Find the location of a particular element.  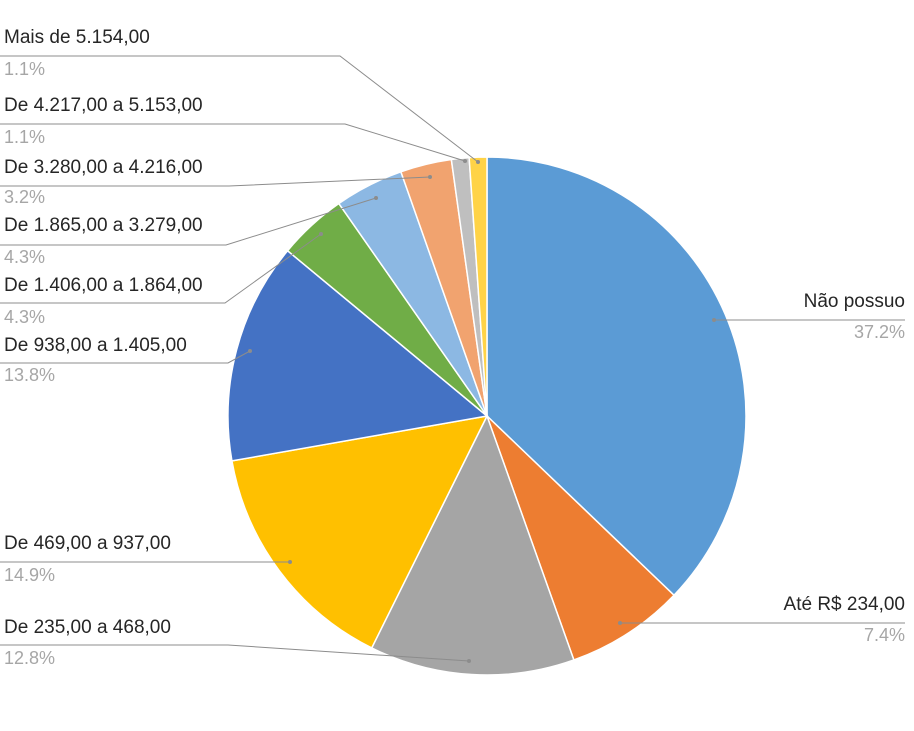

slice-label: Não possuo is located at coordinates (854, 301).